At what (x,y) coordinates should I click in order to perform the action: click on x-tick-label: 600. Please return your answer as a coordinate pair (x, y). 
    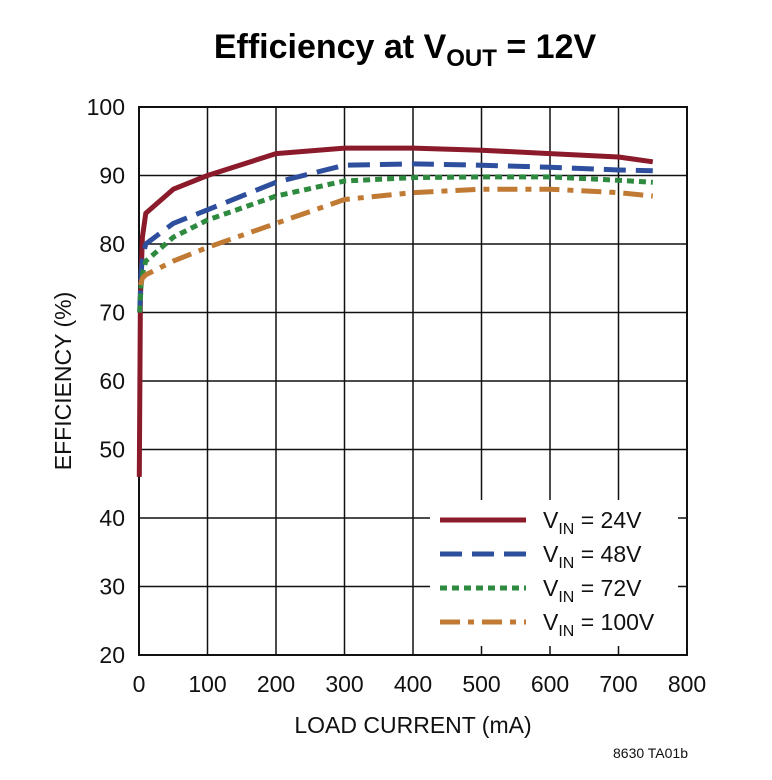
    Looking at the image, I should click on (550, 684).